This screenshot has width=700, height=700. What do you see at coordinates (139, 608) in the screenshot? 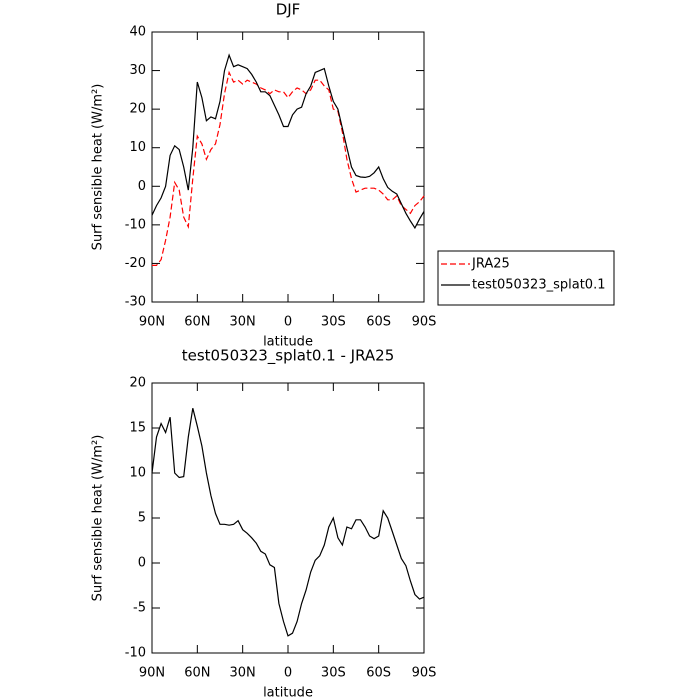
I see `y-tick-label: -5` at bounding box center [139, 608].